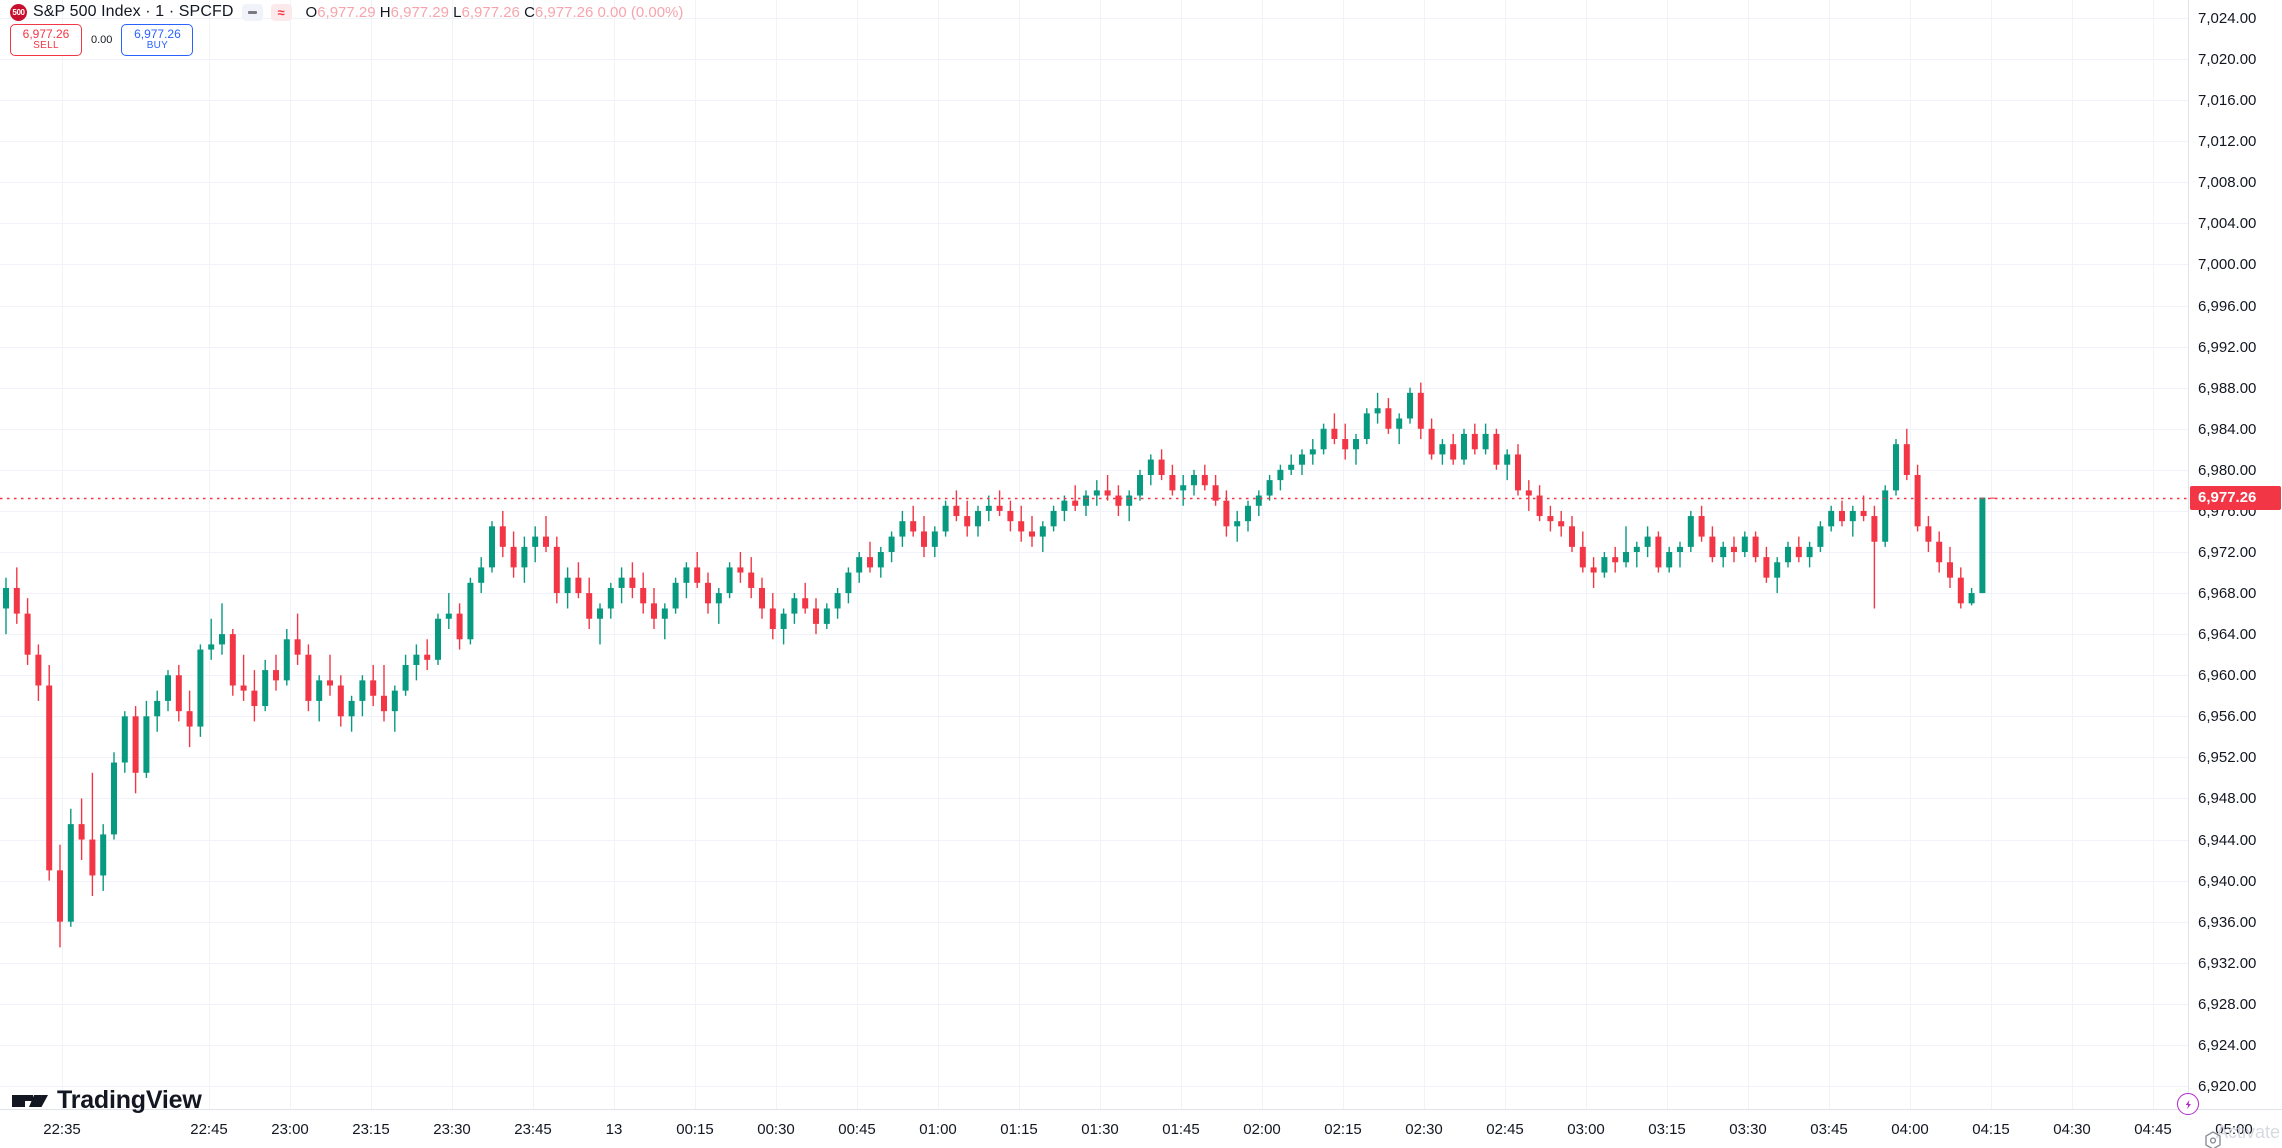 Image resolution: width=2282 pixels, height=1148 pixels. I want to click on time-axis-tick: 01:45, so click(1181, 1129).